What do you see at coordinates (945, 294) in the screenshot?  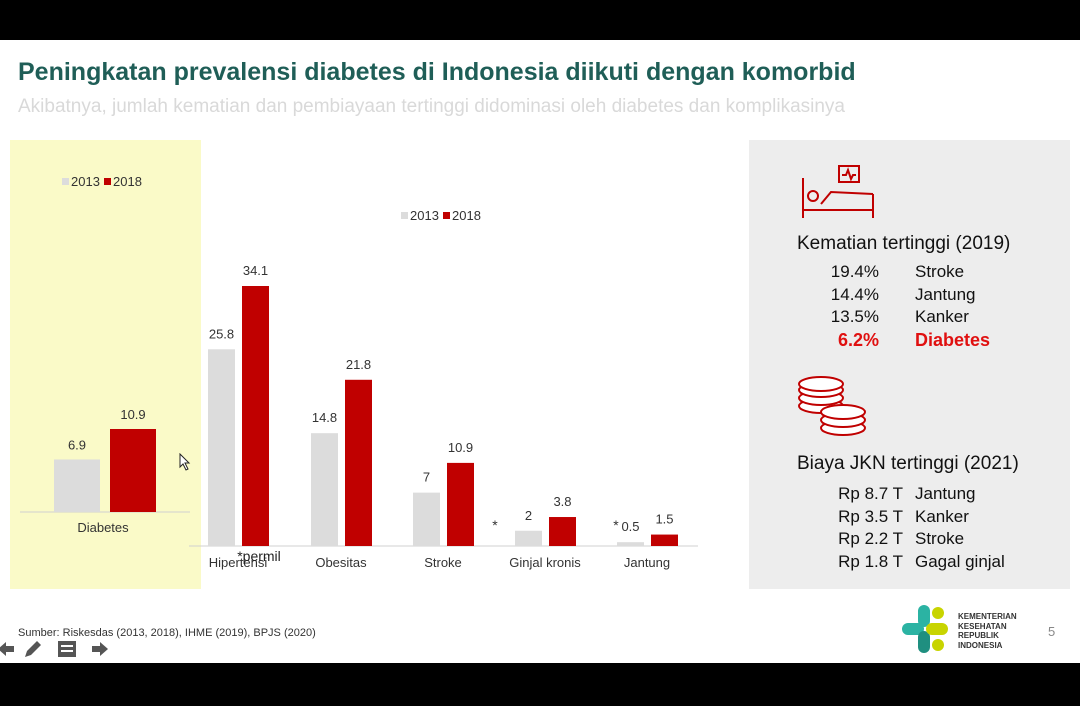 I see `deaths-label: Jantung` at bounding box center [945, 294].